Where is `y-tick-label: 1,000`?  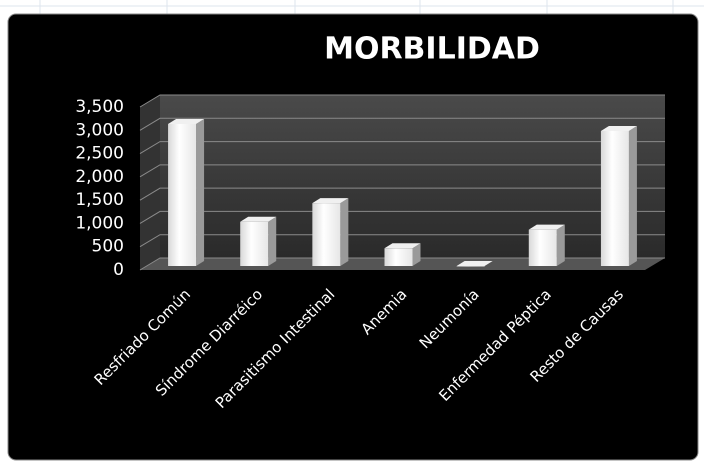 y-tick-label: 1,000 is located at coordinates (99, 223).